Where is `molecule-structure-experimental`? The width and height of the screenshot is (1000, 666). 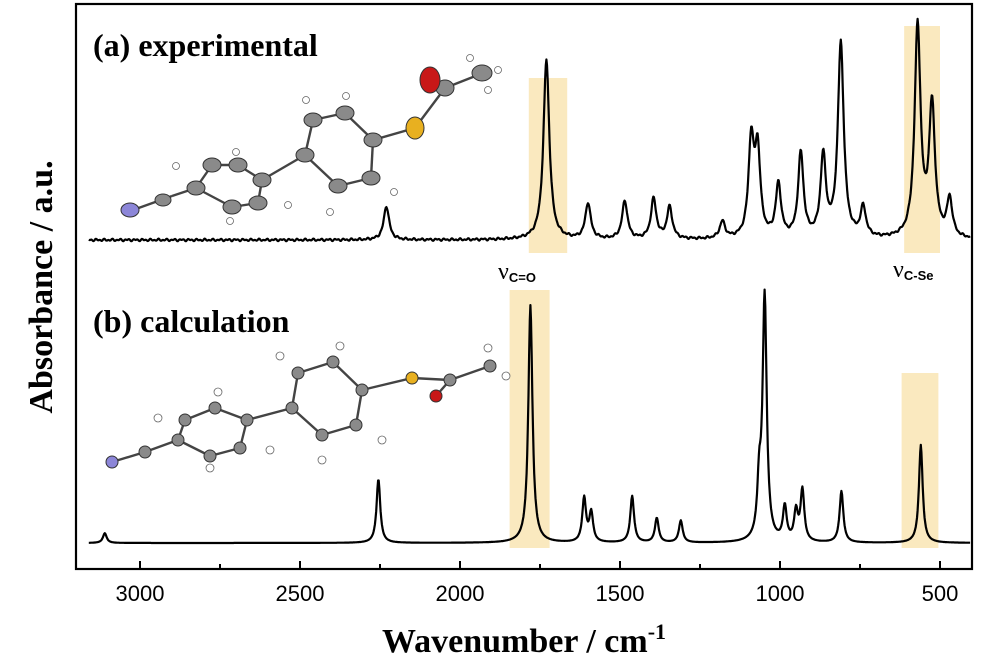
molecule-structure-experimental is located at coordinates (311, 139).